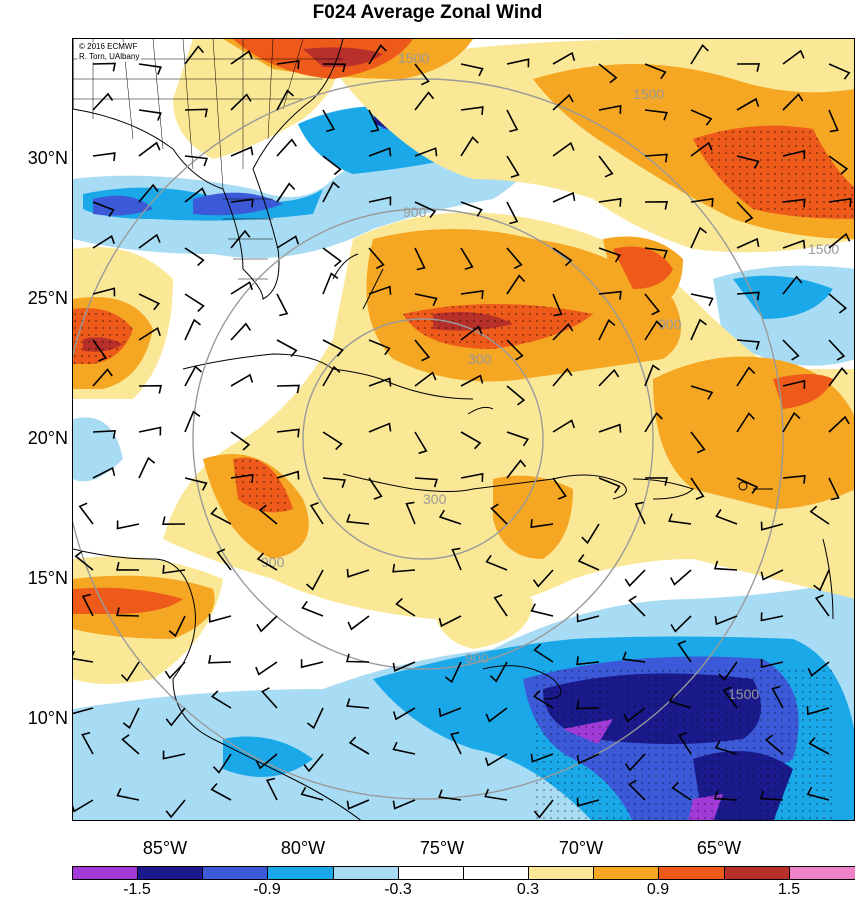 This screenshot has width=855, height=900. Describe the element at coordinates (47, 578) in the screenshot. I see `lat-label-15n: 15°N` at that location.